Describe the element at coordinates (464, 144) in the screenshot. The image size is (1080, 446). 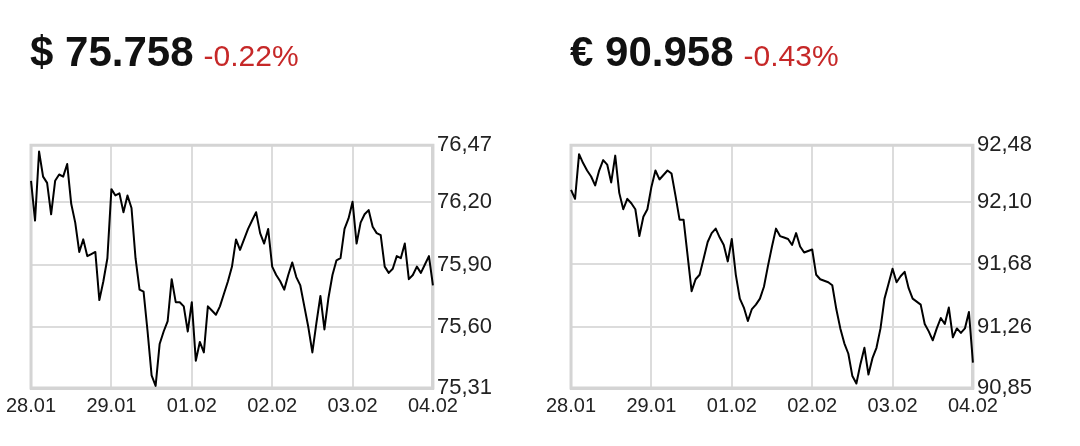
I see `y-tick-label: 76,47` at that location.